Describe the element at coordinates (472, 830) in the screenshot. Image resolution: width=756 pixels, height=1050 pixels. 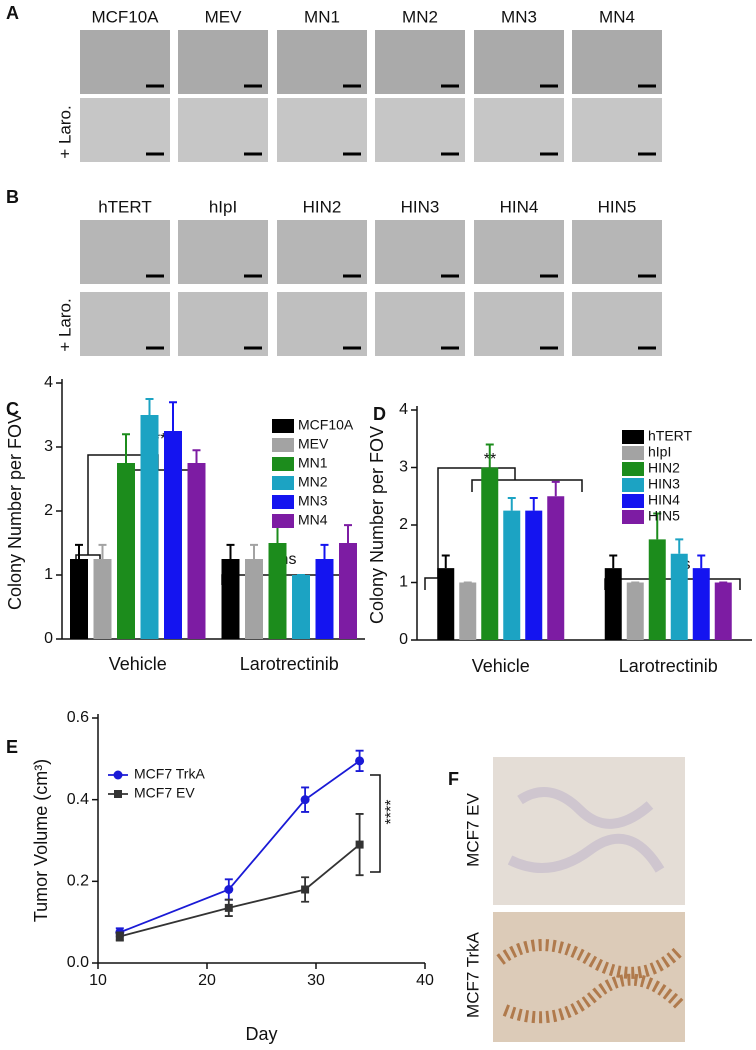
I see `row-label: MCF7 EV` at that location.